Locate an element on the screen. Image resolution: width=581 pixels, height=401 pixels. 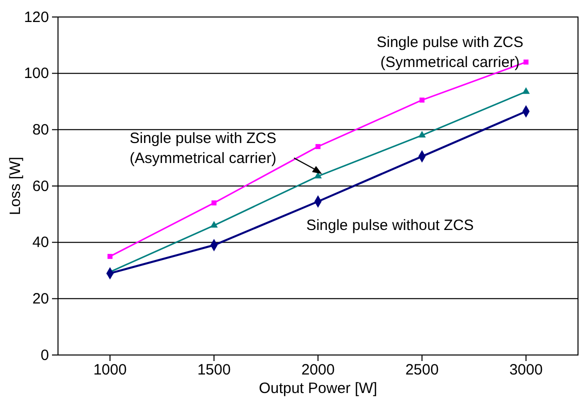
x-tick-label: 1500 is located at coordinates (214, 370).